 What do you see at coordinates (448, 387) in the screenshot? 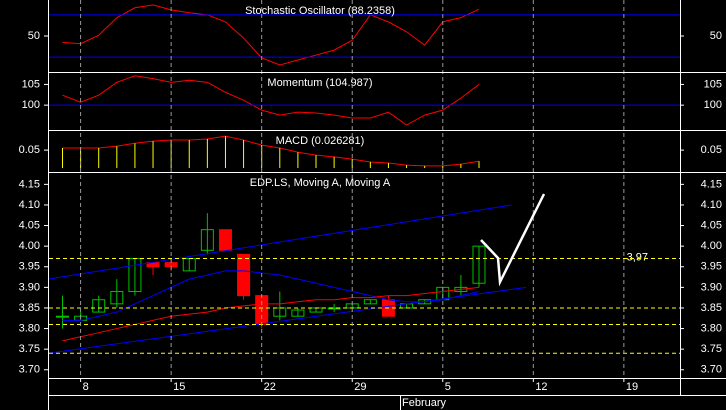
I see `x-tick-label: 5` at bounding box center [448, 387].